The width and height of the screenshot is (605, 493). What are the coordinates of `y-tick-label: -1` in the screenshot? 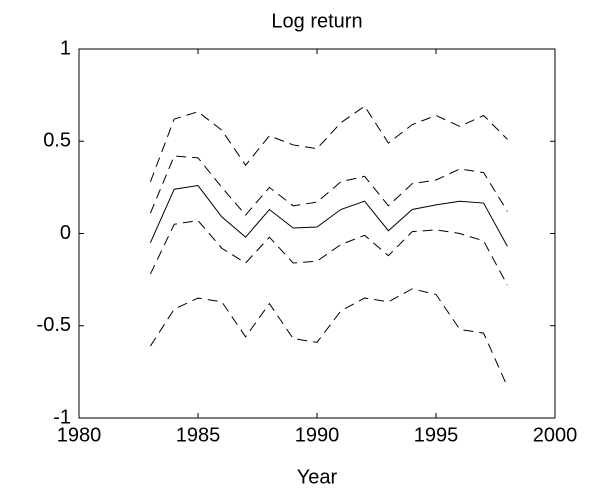 It's located at (62, 417).